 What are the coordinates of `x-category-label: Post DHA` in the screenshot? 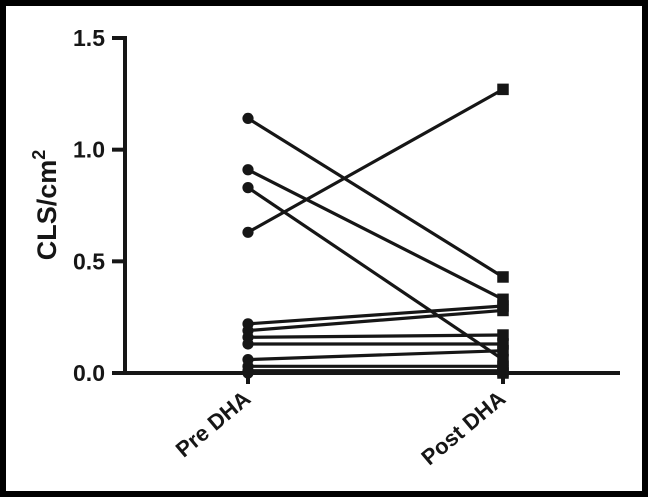 It's located at (463, 428).